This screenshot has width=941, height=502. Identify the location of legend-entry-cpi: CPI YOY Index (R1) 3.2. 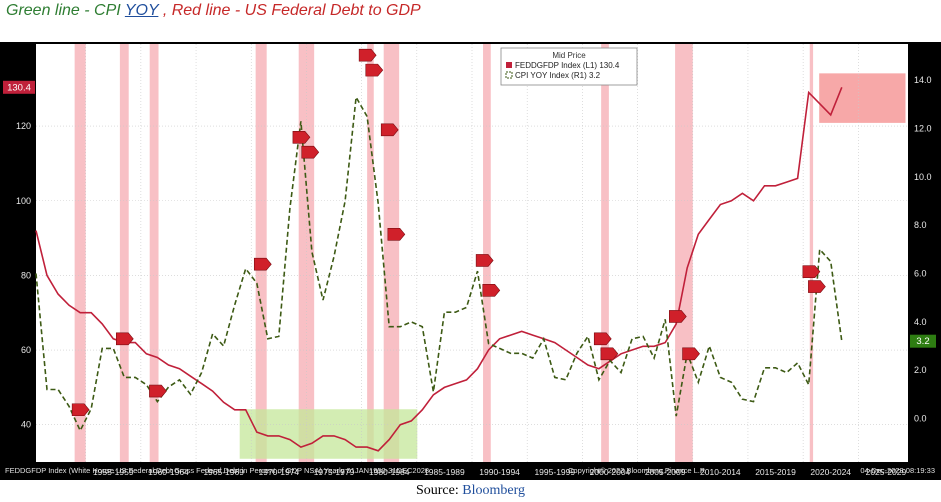
(558, 75).